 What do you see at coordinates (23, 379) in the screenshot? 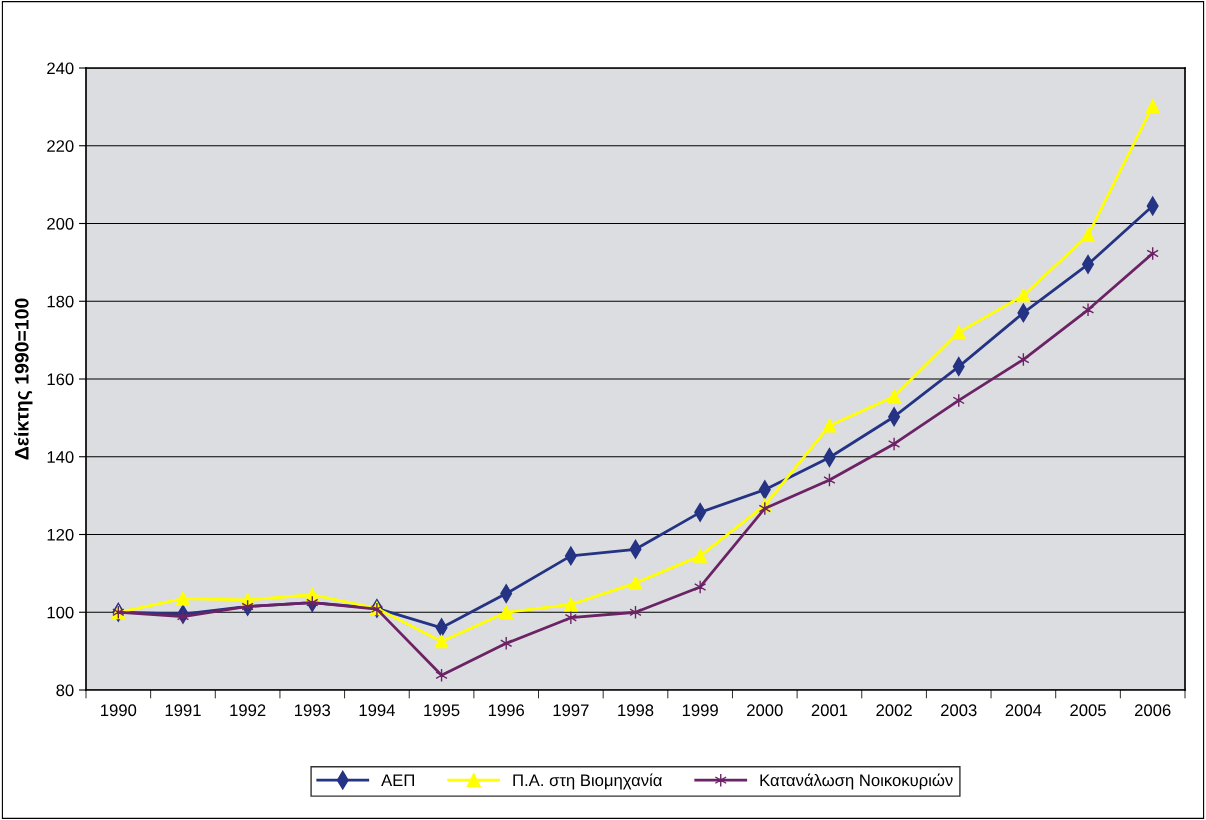
I see `y-axis-title: Δείκτης 1990=100` at bounding box center [23, 379].